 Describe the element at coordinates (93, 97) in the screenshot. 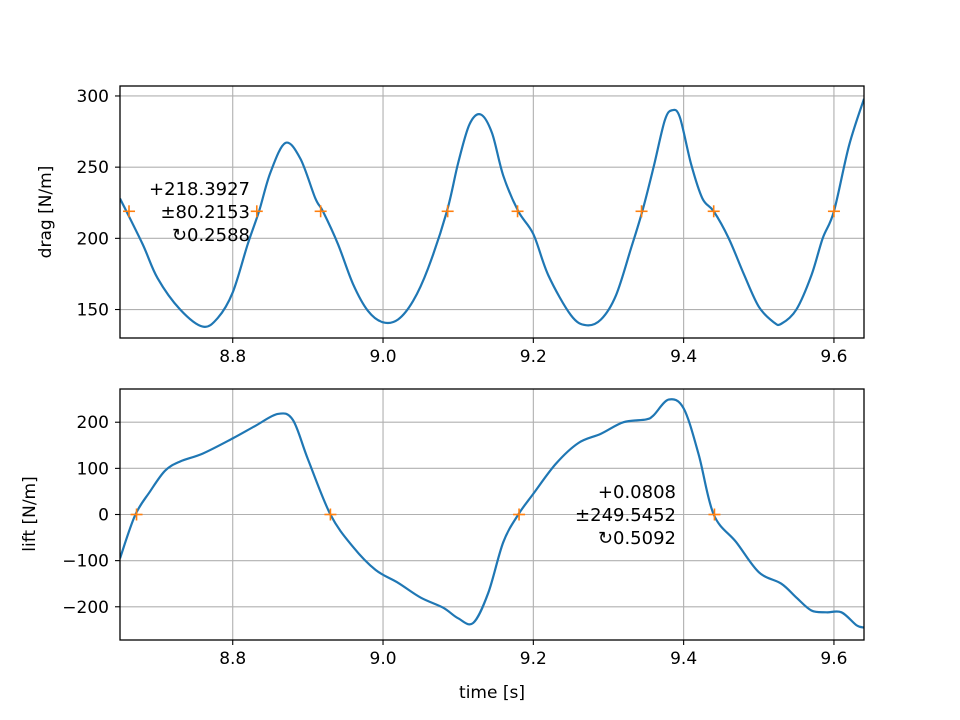

I see `drag-y-tick-label: 300` at that location.